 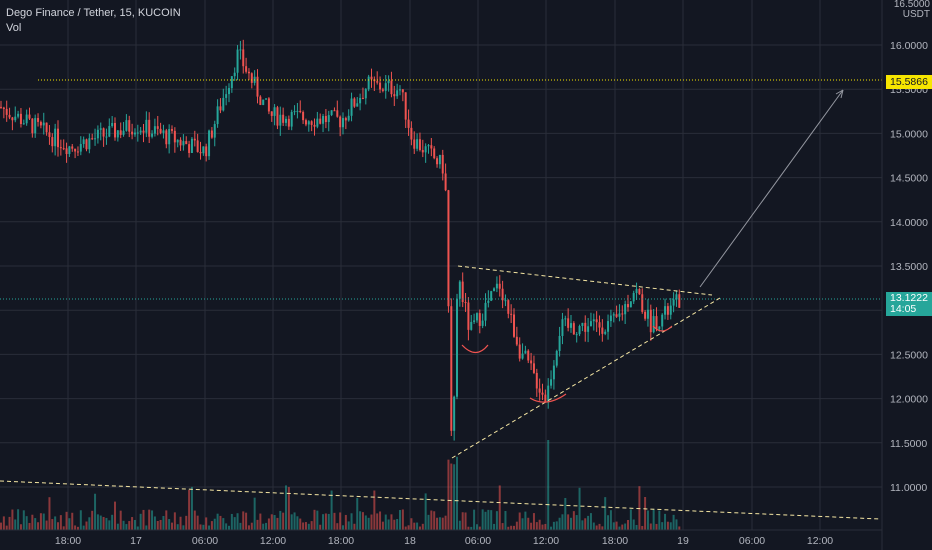 What do you see at coordinates (820, 541) in the screenshot?
I see `time-tick-label: 12:00` at bounding box center [820, 541].